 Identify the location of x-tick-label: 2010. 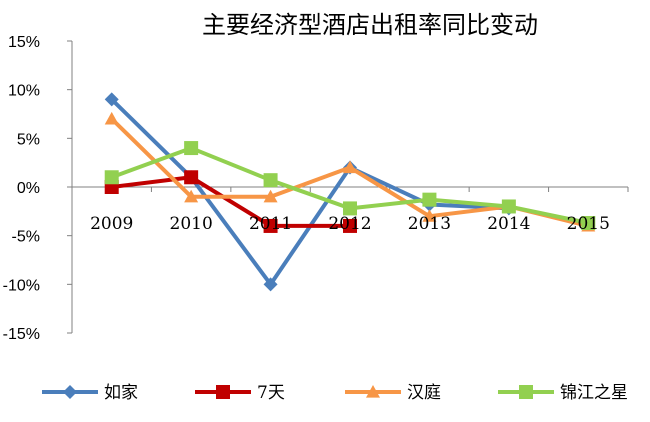
(191, 224).